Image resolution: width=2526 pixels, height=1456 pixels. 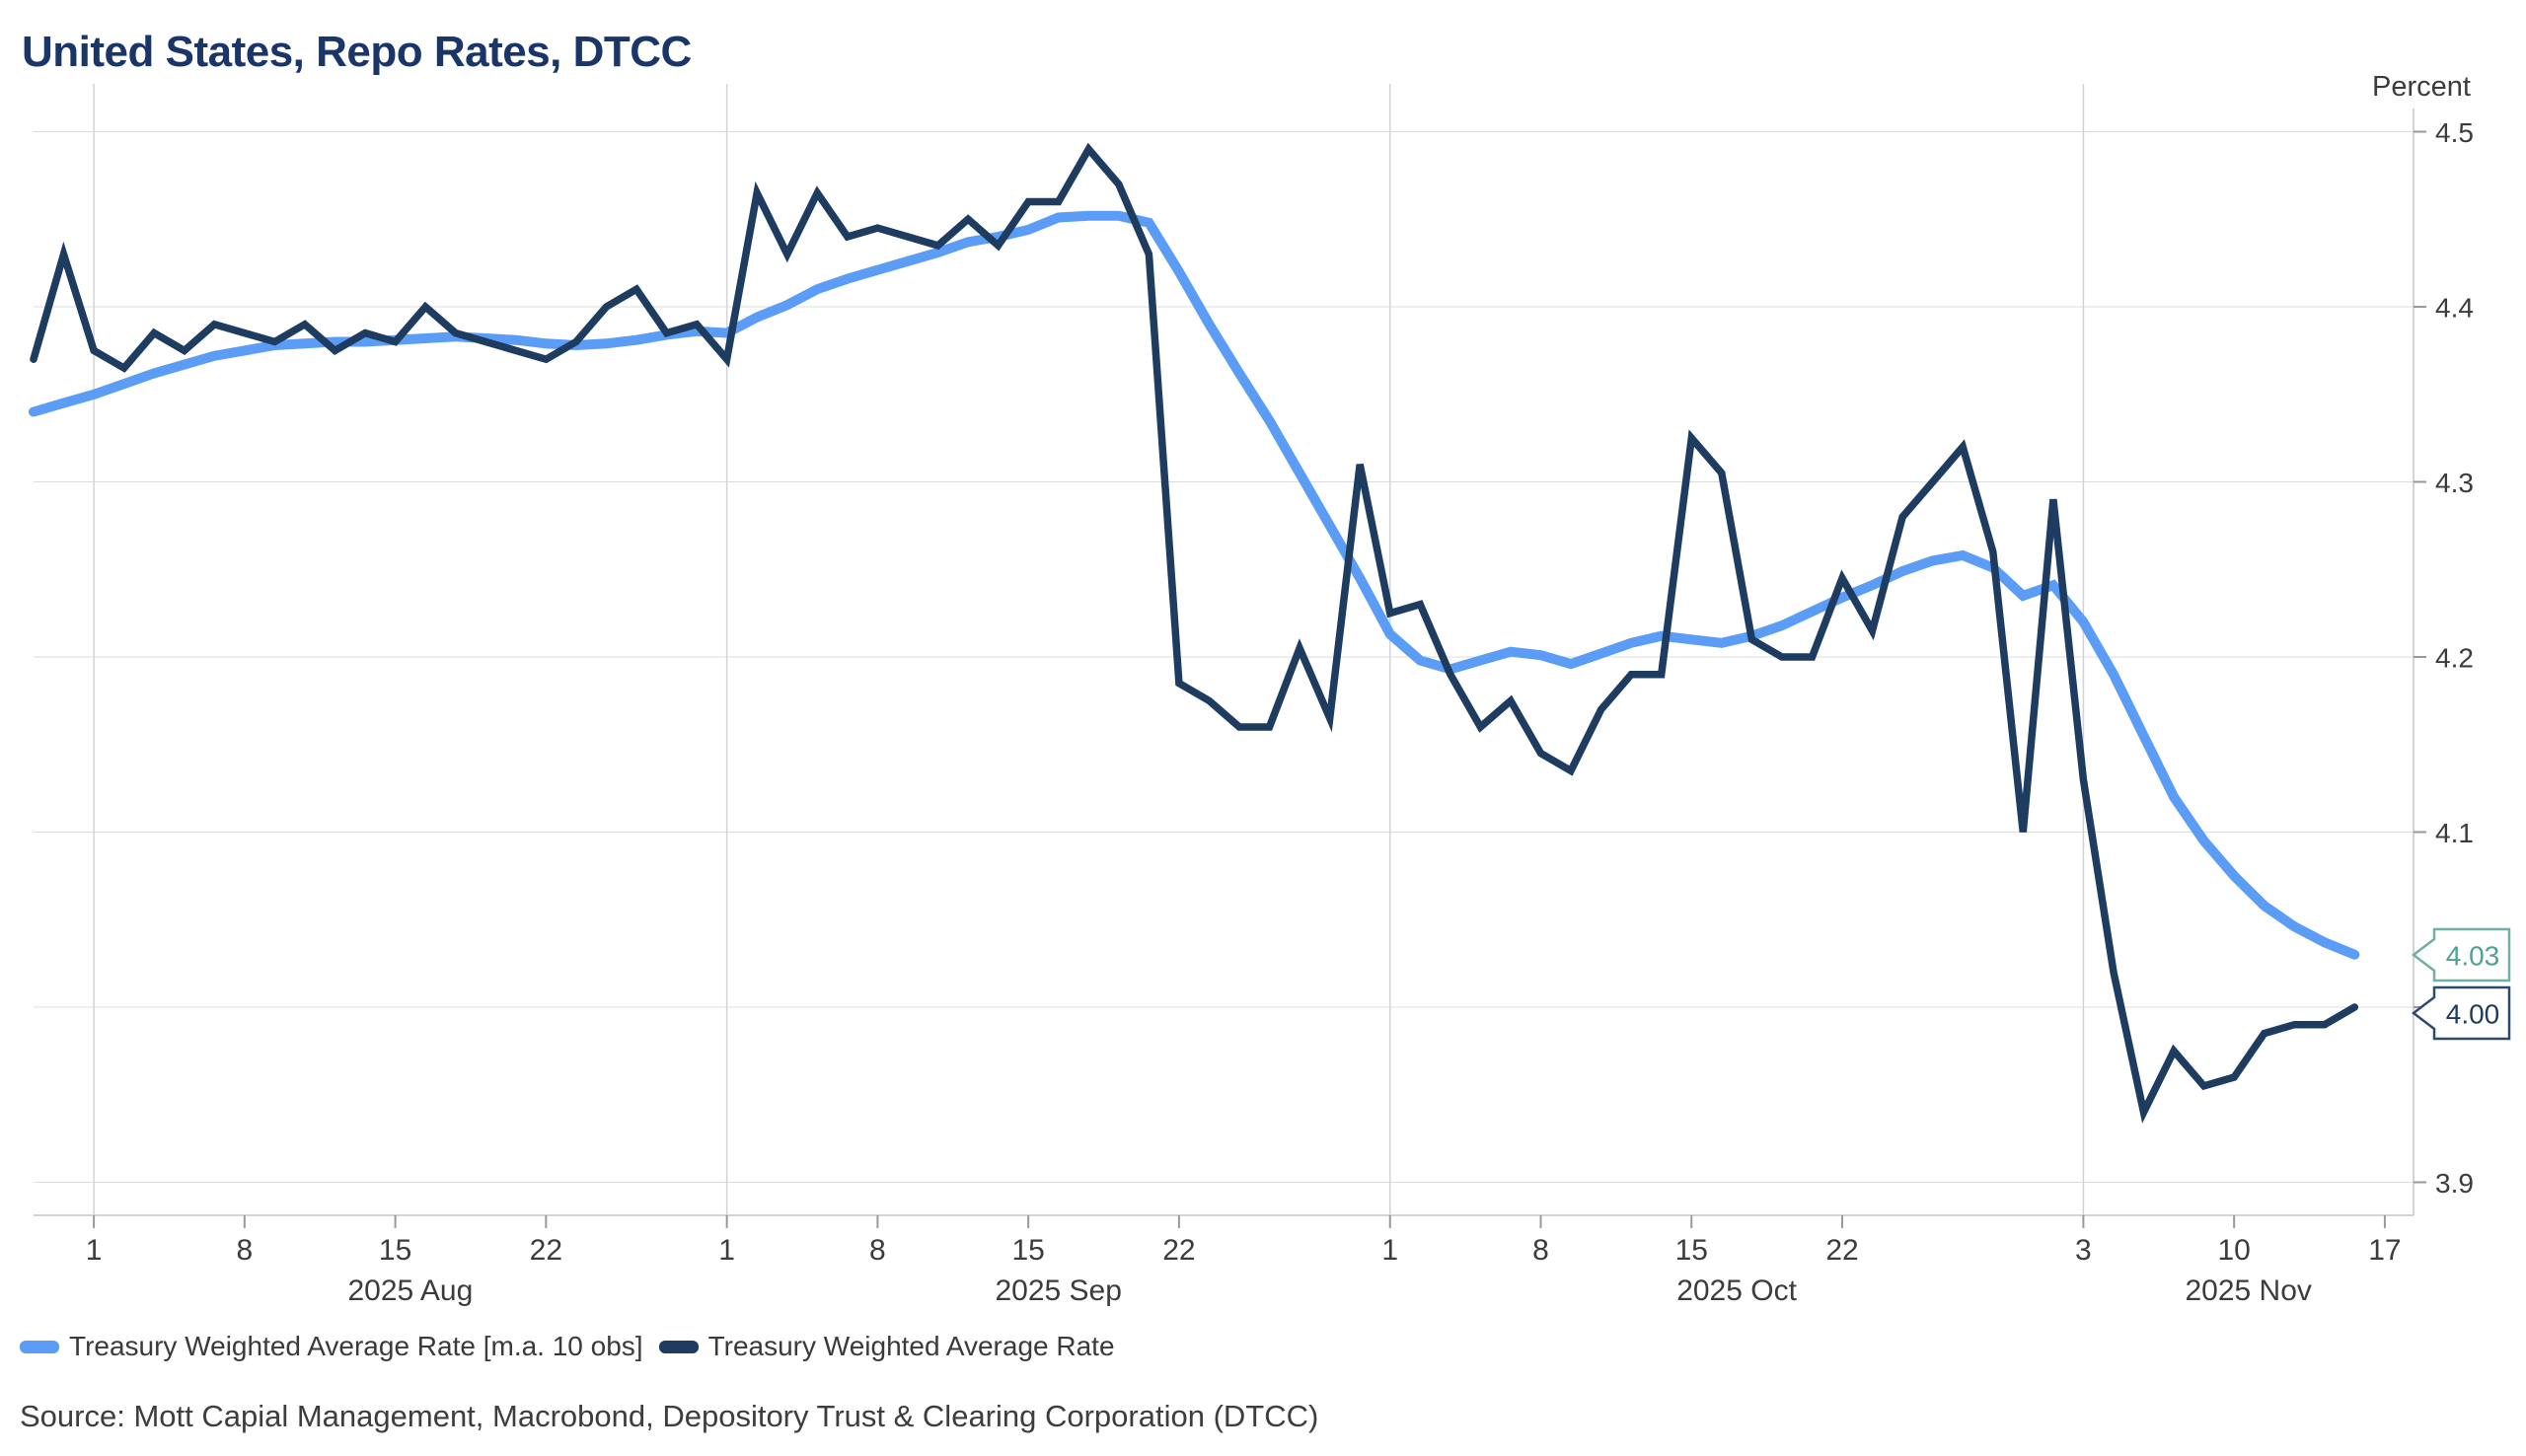 I want to click on y-tick-label: 4.4, so click(x=2454, y=308).